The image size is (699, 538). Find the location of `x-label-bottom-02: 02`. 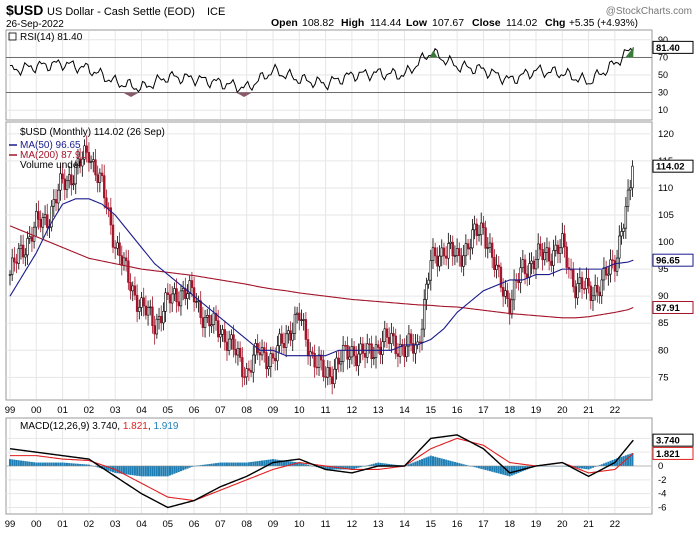

x-label-bottom-02: 02 is located at coordinates (89, 524).